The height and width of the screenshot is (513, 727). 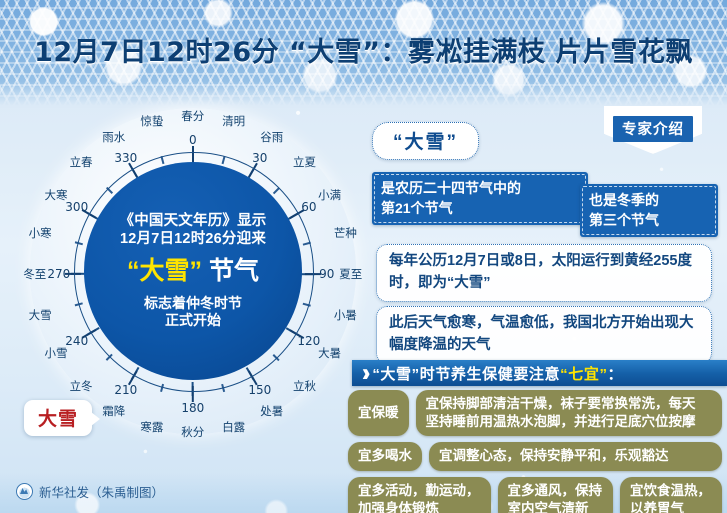 I want to click on center-headline-rest: 节气, so click(x=230, y=270).